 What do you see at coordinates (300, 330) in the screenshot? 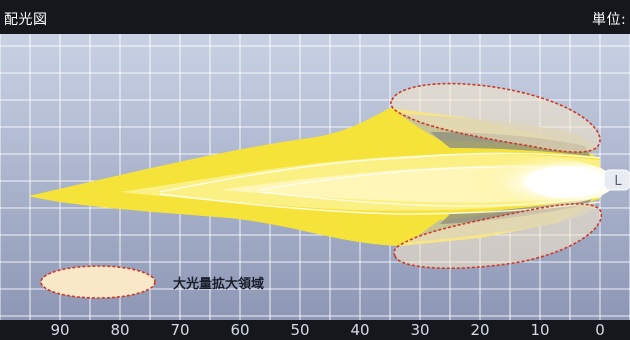
I see `x-tick-label: 50` at bounding box center [300, 330].